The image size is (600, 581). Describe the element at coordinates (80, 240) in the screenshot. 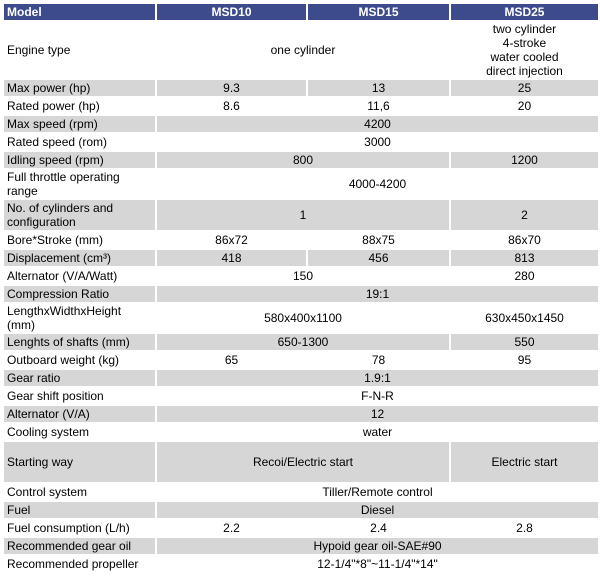

I see `row-label: Bore*Stroke (mm)` at that location.